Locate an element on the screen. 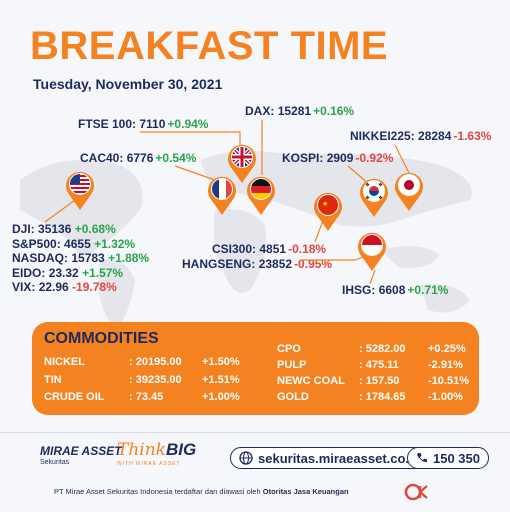  list-item: NASDAQ: 15783 +1.88% is located at coordinates (81, 258).